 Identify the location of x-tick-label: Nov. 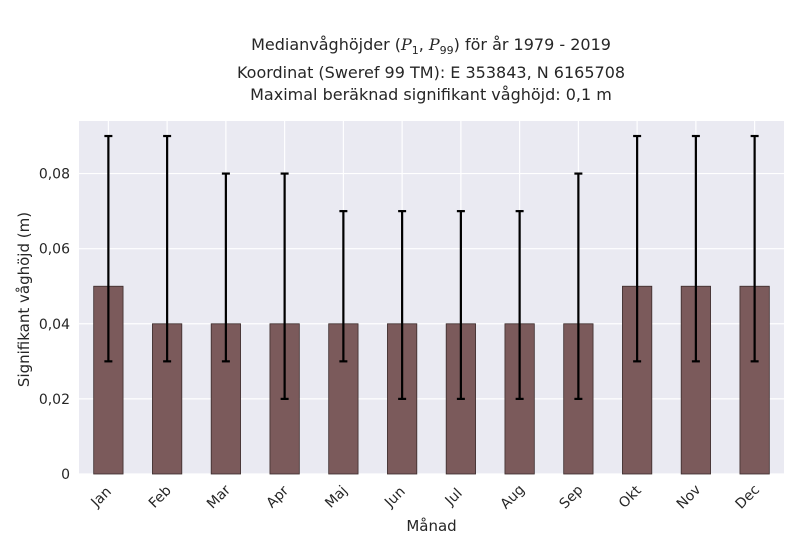
(689, 497).